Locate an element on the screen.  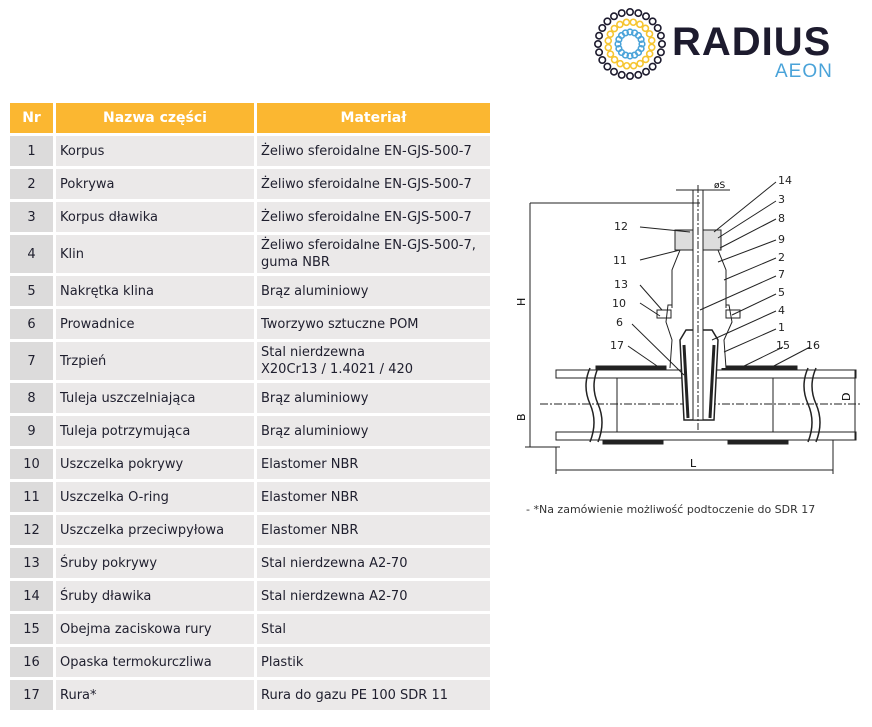
material-line: Stal is located at coordinates (273, 629).